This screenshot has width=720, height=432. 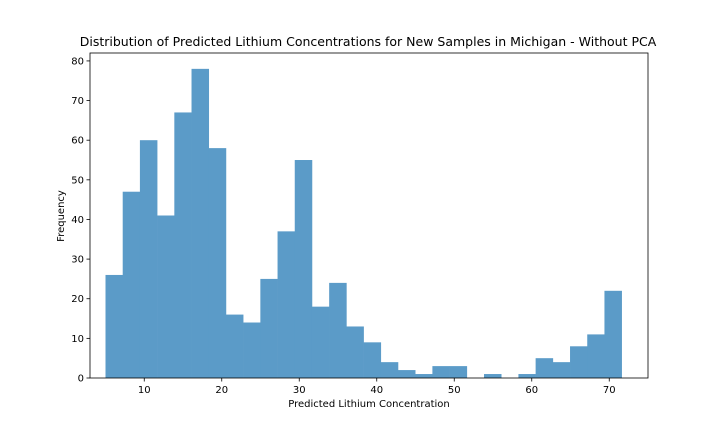 I want to click on x-tick-label: 20, so click(x=221, y=390).